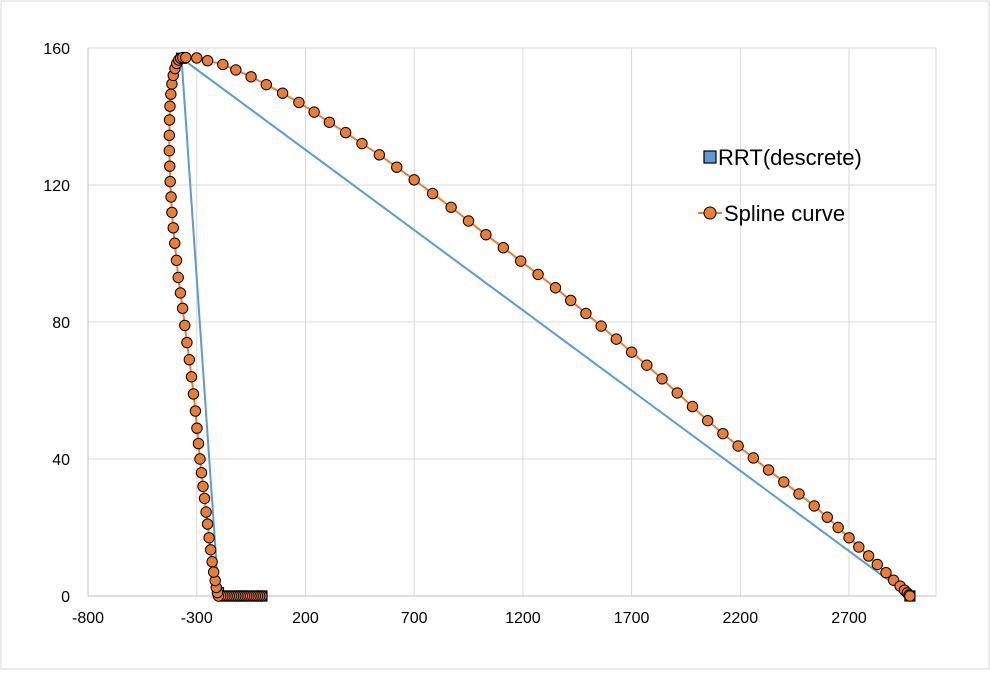 The width and height of the screenshot is (990, 675). I want to click on x-tick-label: 700, so click(414, 618).